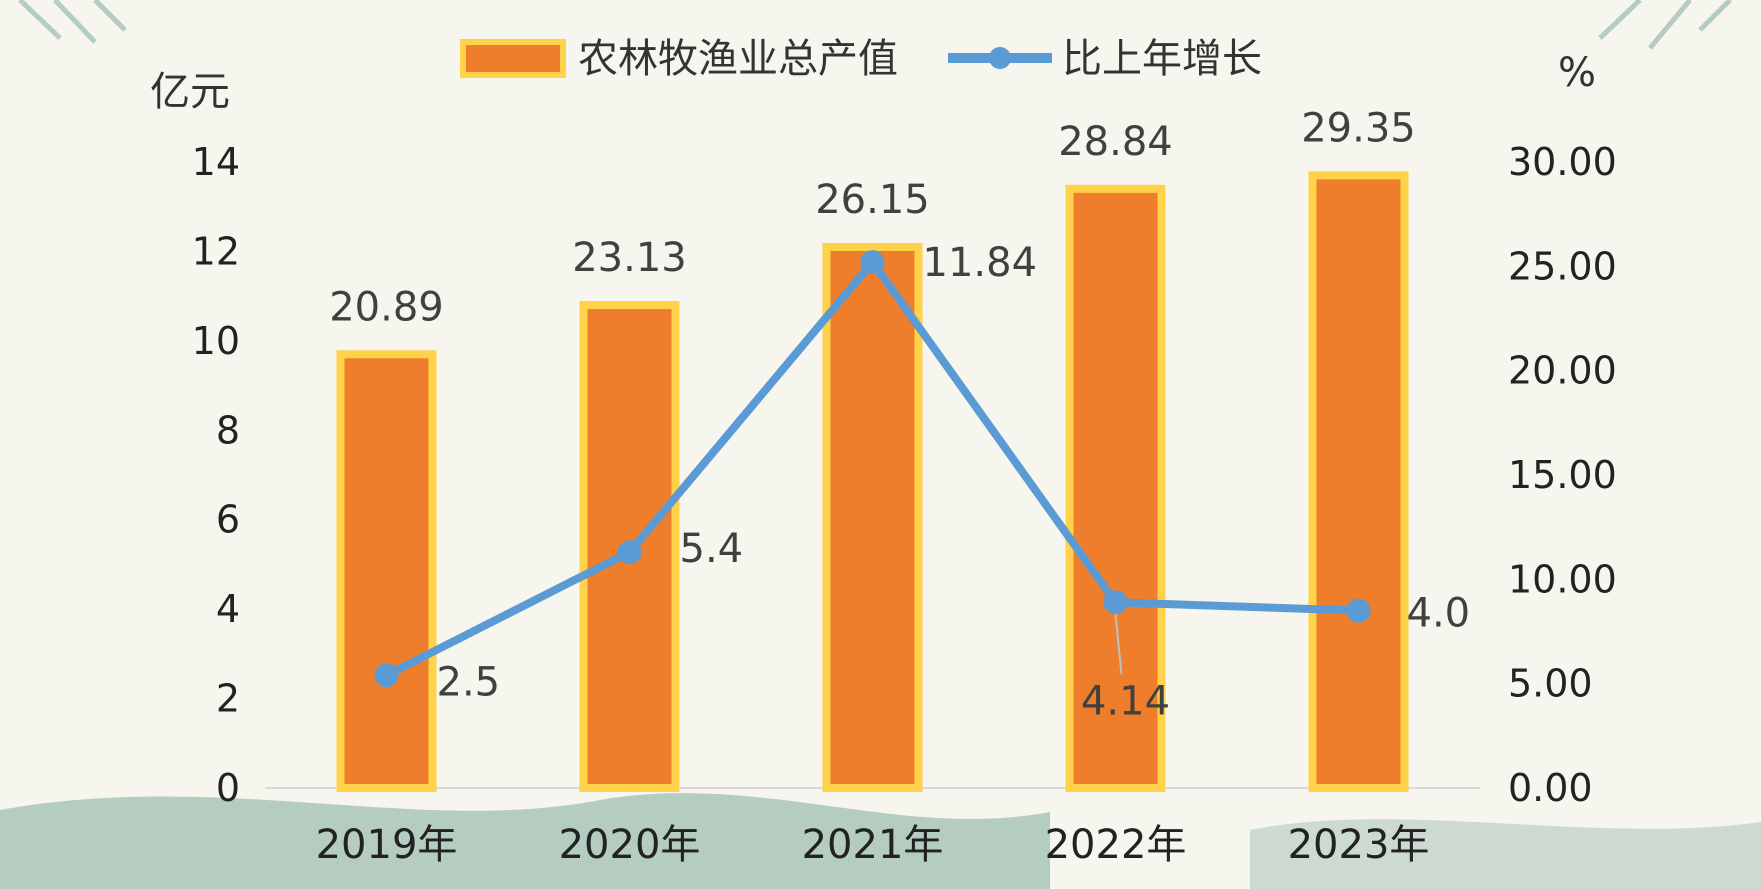 The image size is (1761, 889). What do you see at coordinates (712, 549) in the screenshot?
I see `line-value-label: 5.4` at bounding box center [712, 549].